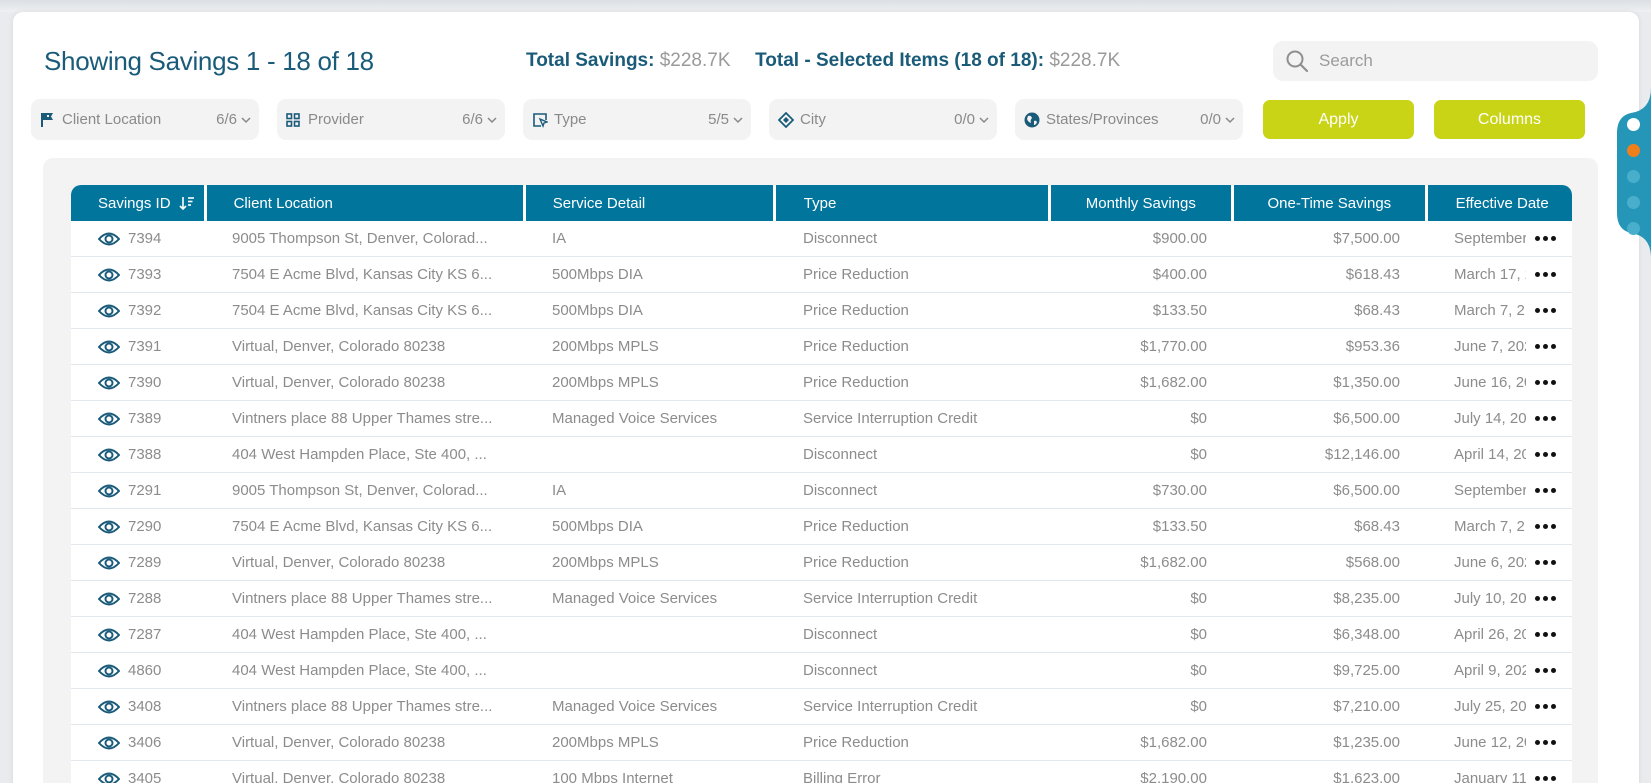 The width and height of the screenshot is (1651, 783). Describe the element at coordinates (391, 119) in the screenshot. I see `filter-provider: Provider 6/6` at that location.